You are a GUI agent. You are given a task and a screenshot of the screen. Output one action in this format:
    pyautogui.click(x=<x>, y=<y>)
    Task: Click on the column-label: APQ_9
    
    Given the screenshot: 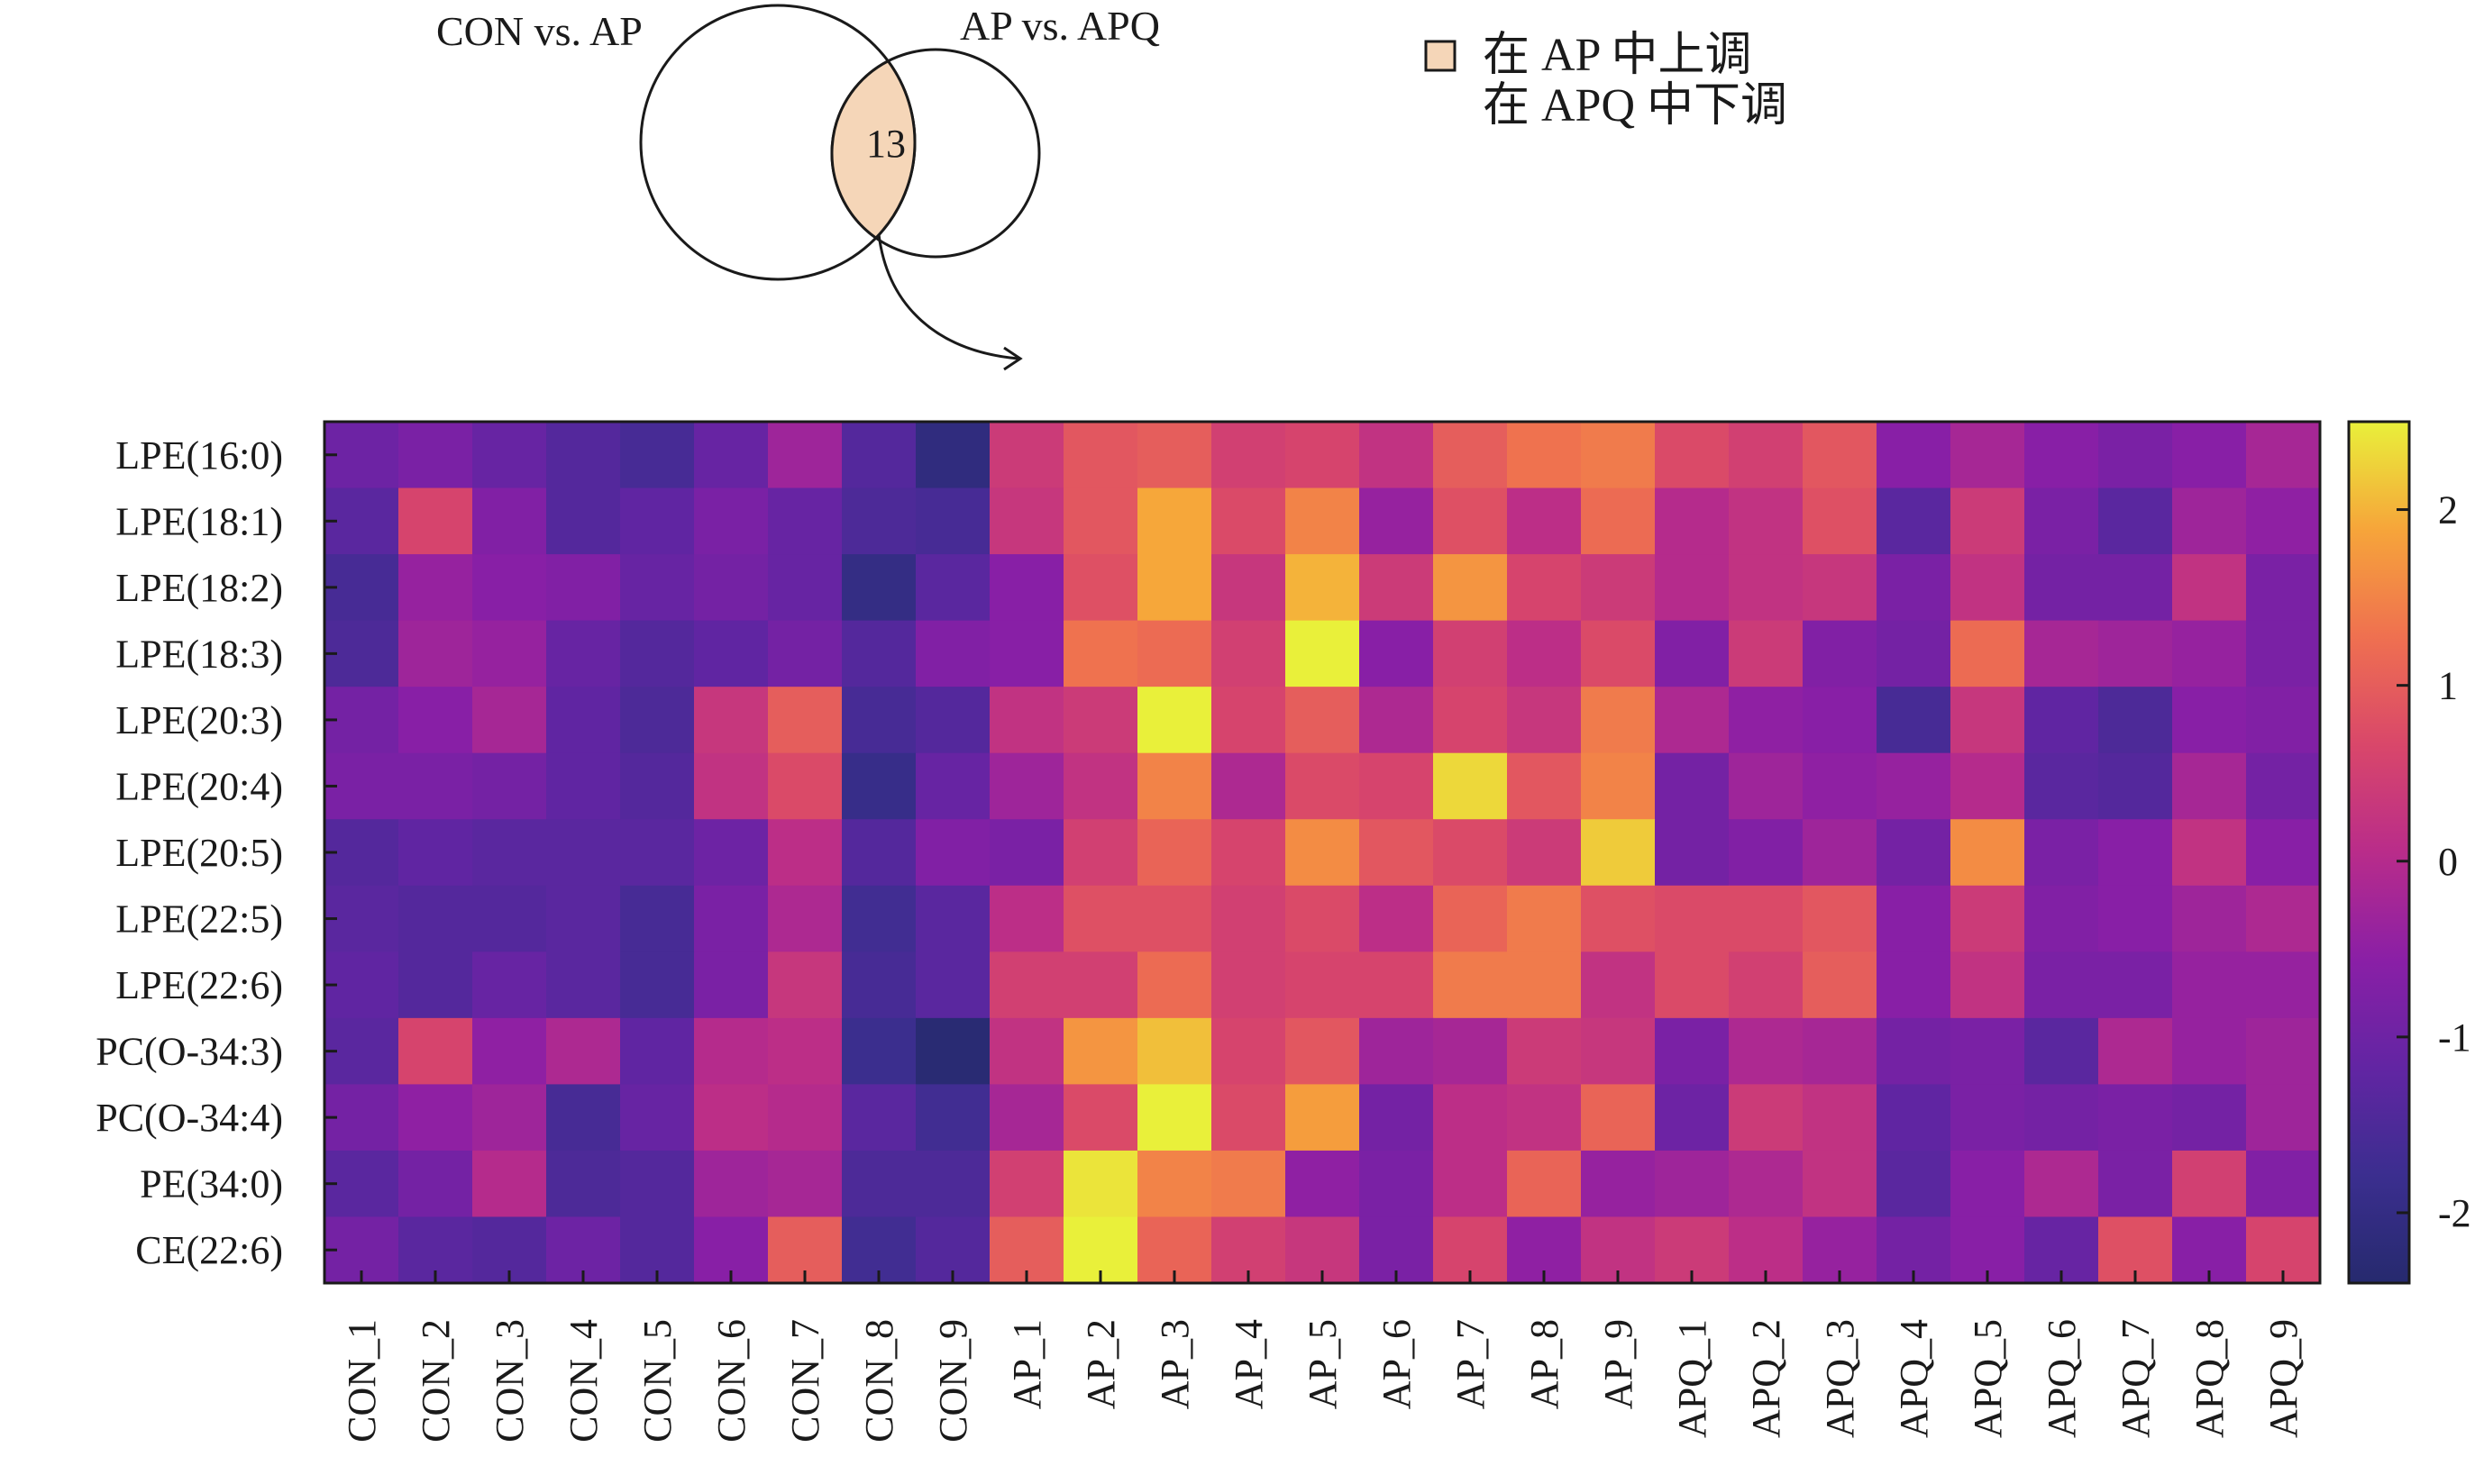 What is the action you would take?
    pyautogui.click(x=2283, y=1378)
    